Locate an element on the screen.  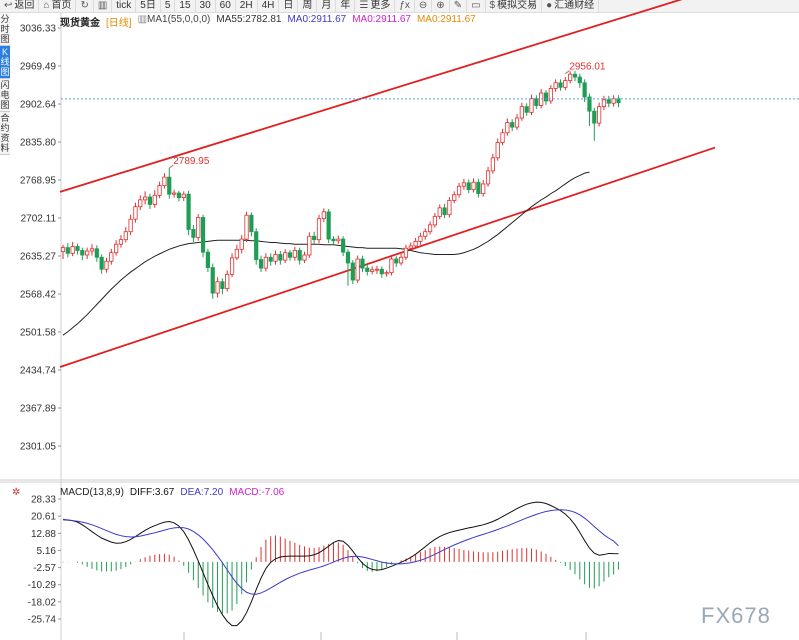
toolbar-item-label-13: 周 is located at coordinates (308, 6).